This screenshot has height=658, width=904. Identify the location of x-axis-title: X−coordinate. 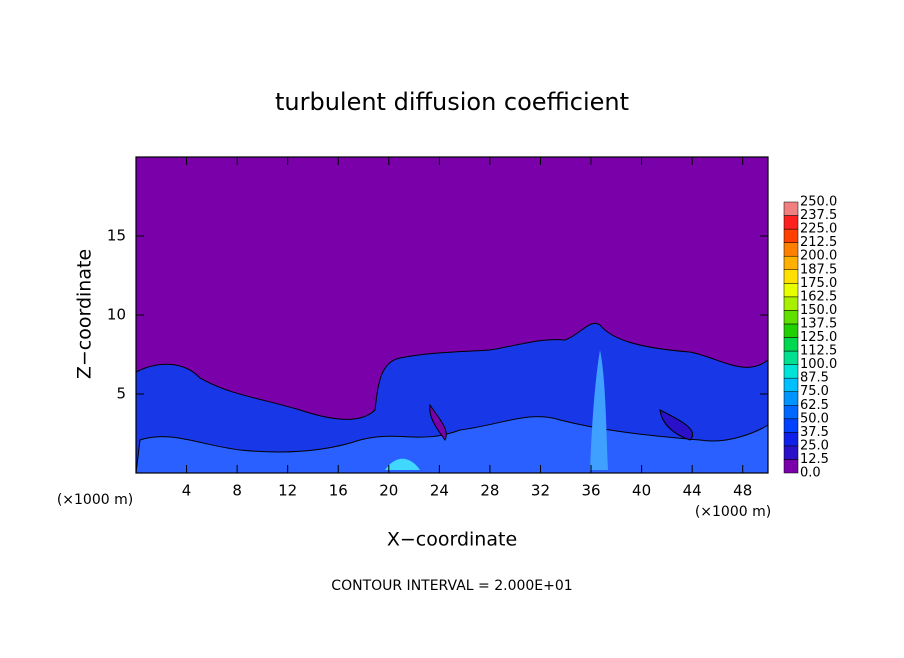
(452, 540).